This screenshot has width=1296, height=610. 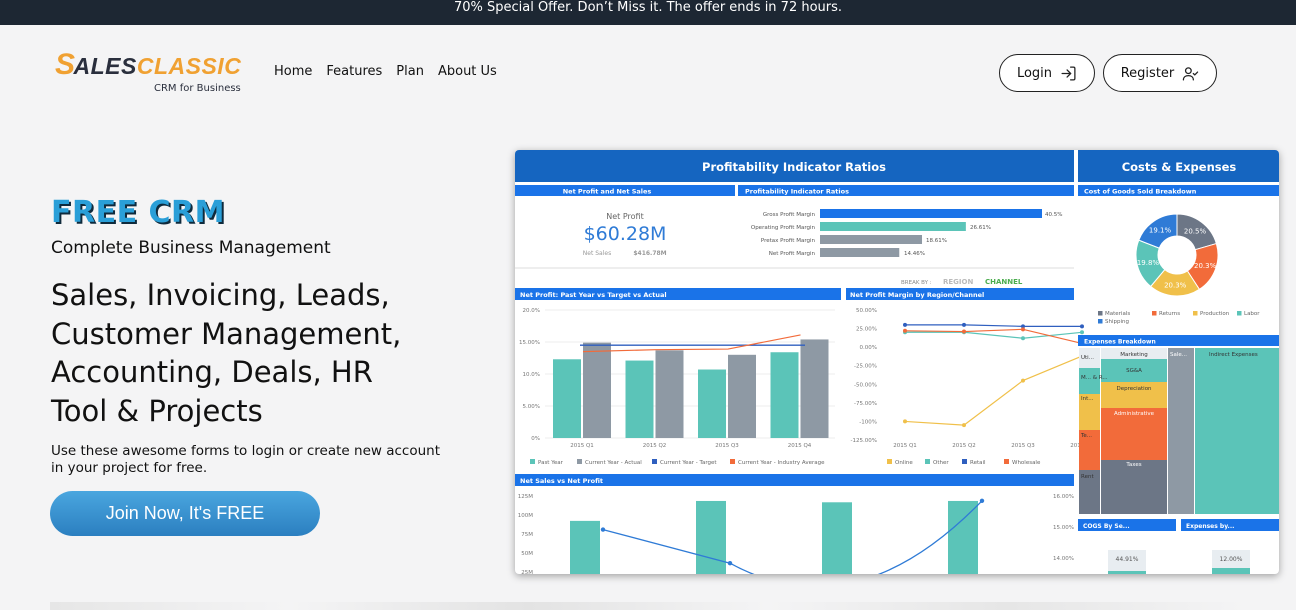 I want to click on chart2-title: Net Profit Margin by Region/Channel, so click(x=917, y=295).